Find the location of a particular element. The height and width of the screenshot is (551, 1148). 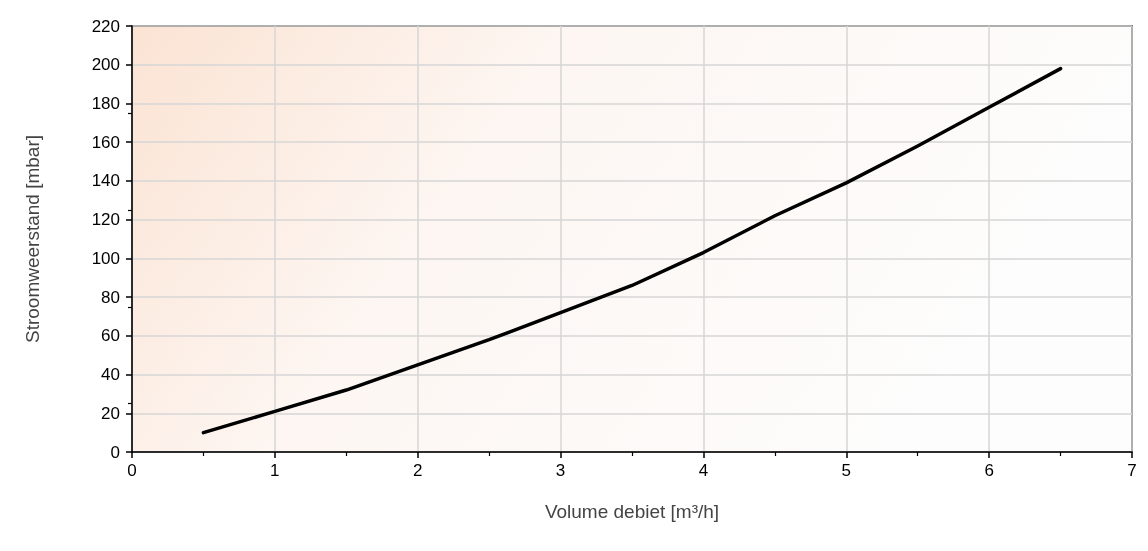

y-tick-label: 40 is located at coordinates (110, 375).